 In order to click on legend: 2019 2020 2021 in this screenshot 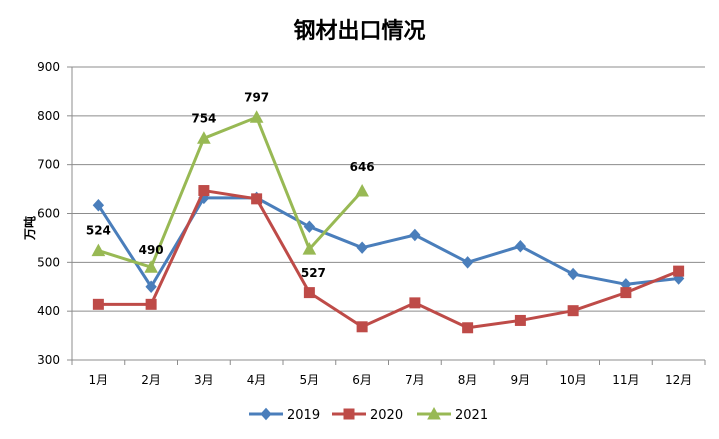, I will do `click(368, 414)`.